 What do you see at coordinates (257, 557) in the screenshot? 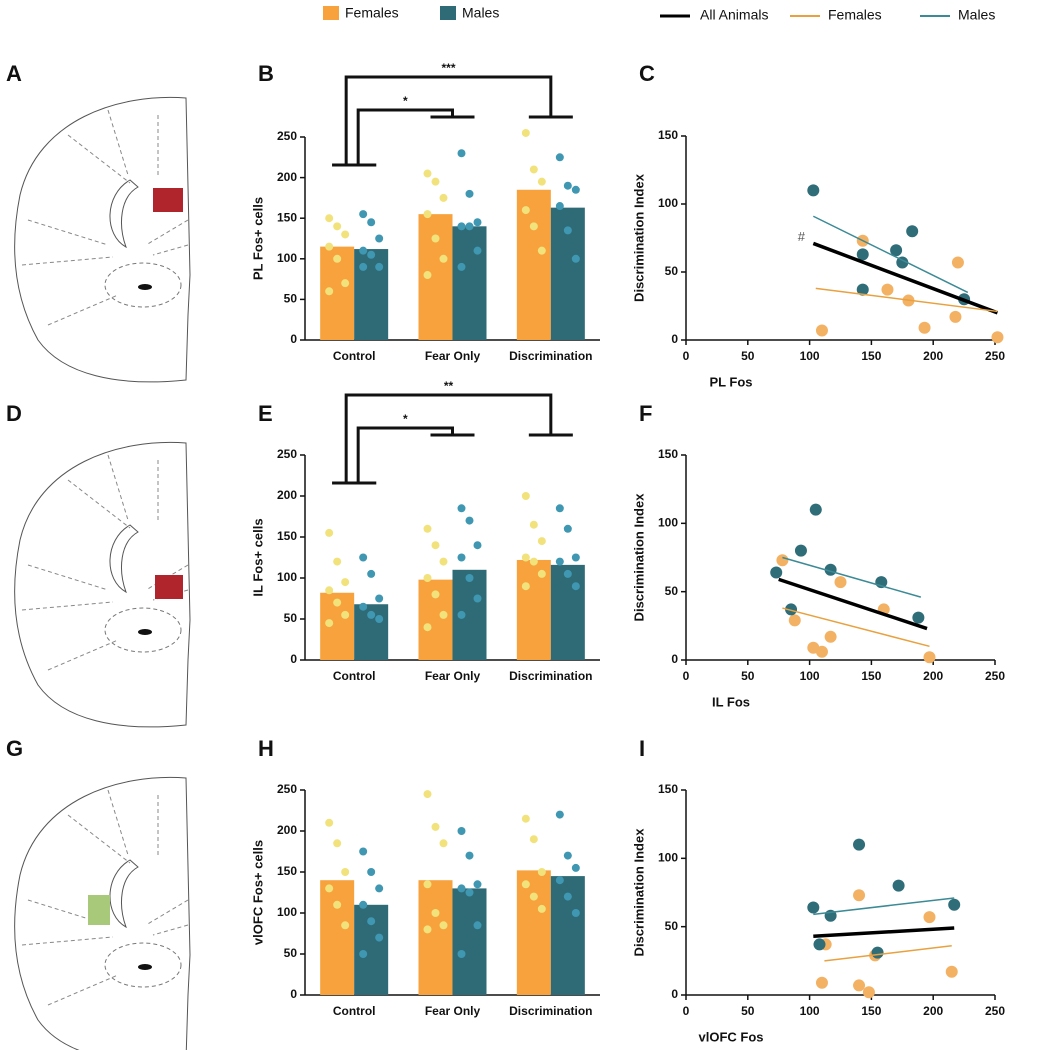
I see `y-axis-label: IL Fos+ cells` at bounding box center [257, 557].